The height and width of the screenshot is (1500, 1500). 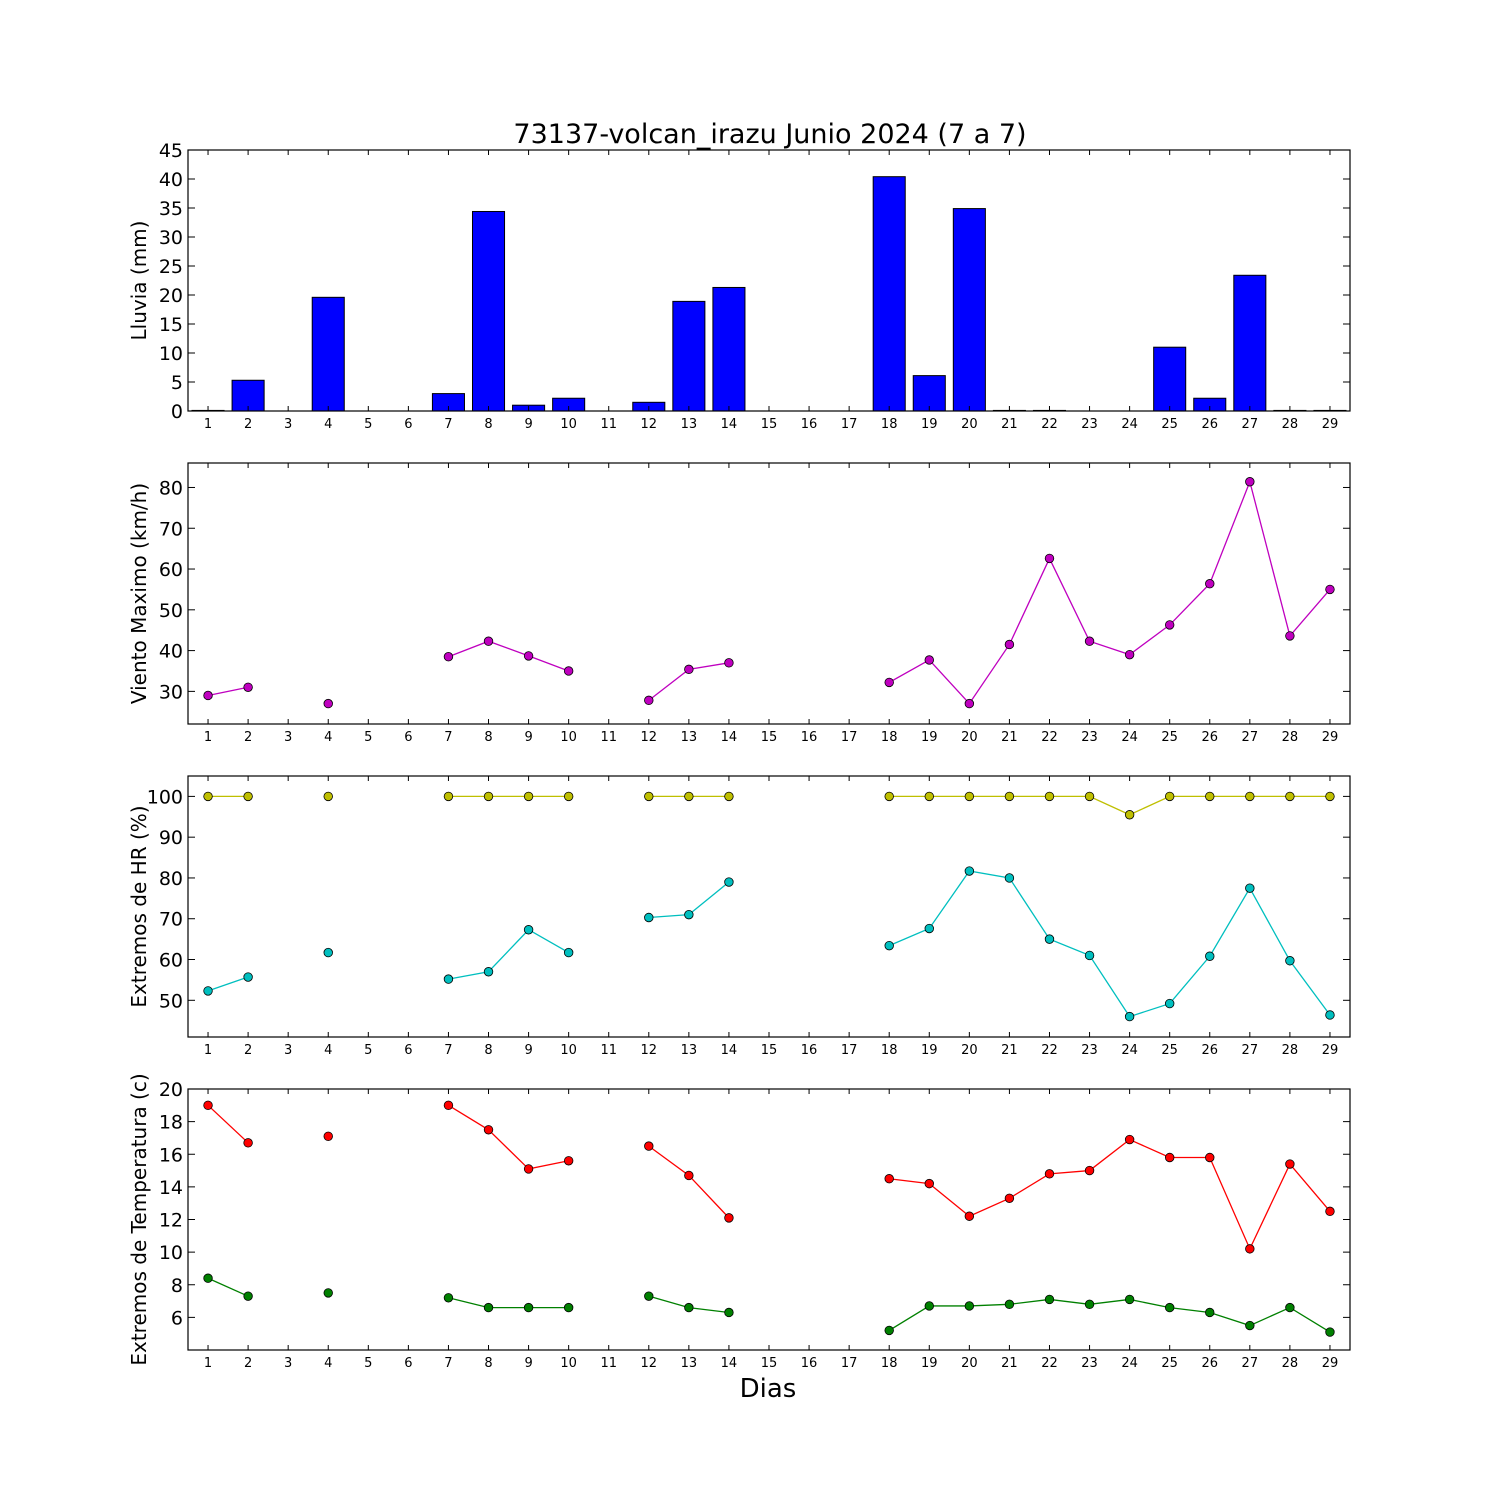 What do you see at coordinates (1250, 1363) in the screenshot?
I see `x-tick-label: 27` at bounding box center [1250, 1363].